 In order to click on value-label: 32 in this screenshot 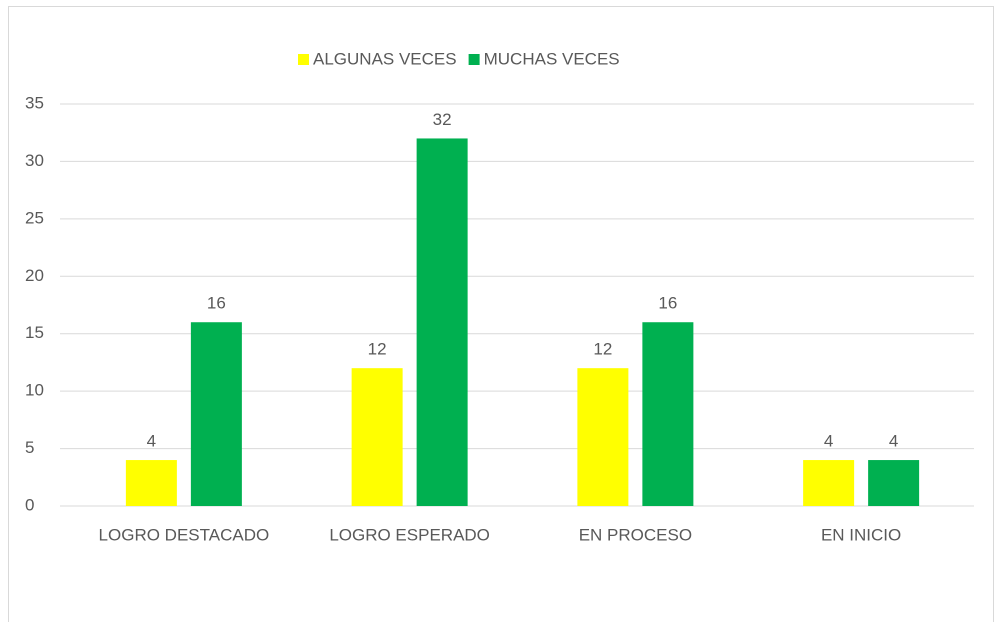, I will do `click(442, 119)`.